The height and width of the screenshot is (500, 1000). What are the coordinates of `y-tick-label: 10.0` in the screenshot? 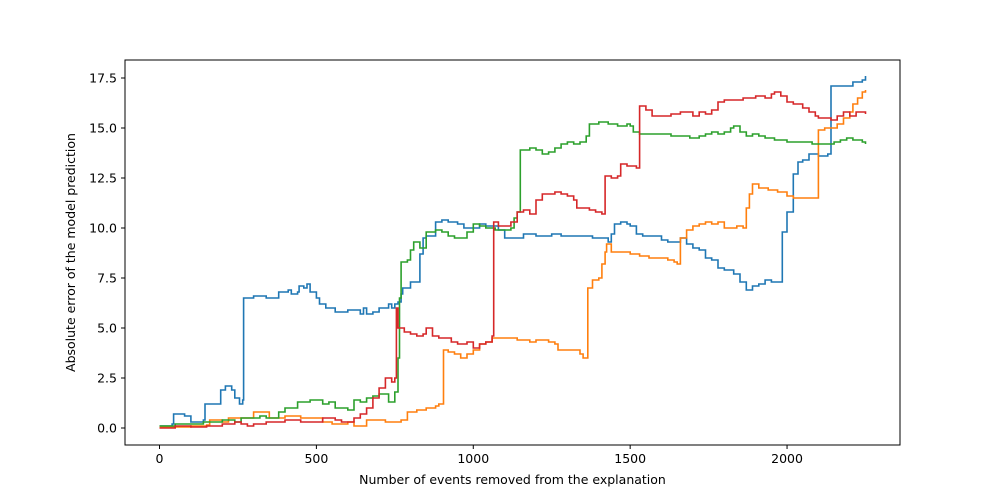 It's located at (103, 228).